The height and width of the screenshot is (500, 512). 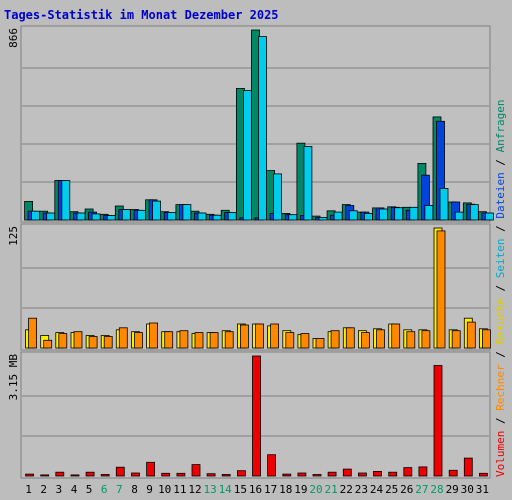 What do you see at coordinates (467, 489) in the screenshot?
I see `x-tick-label-30: 30` at bounding box center [467, 489].